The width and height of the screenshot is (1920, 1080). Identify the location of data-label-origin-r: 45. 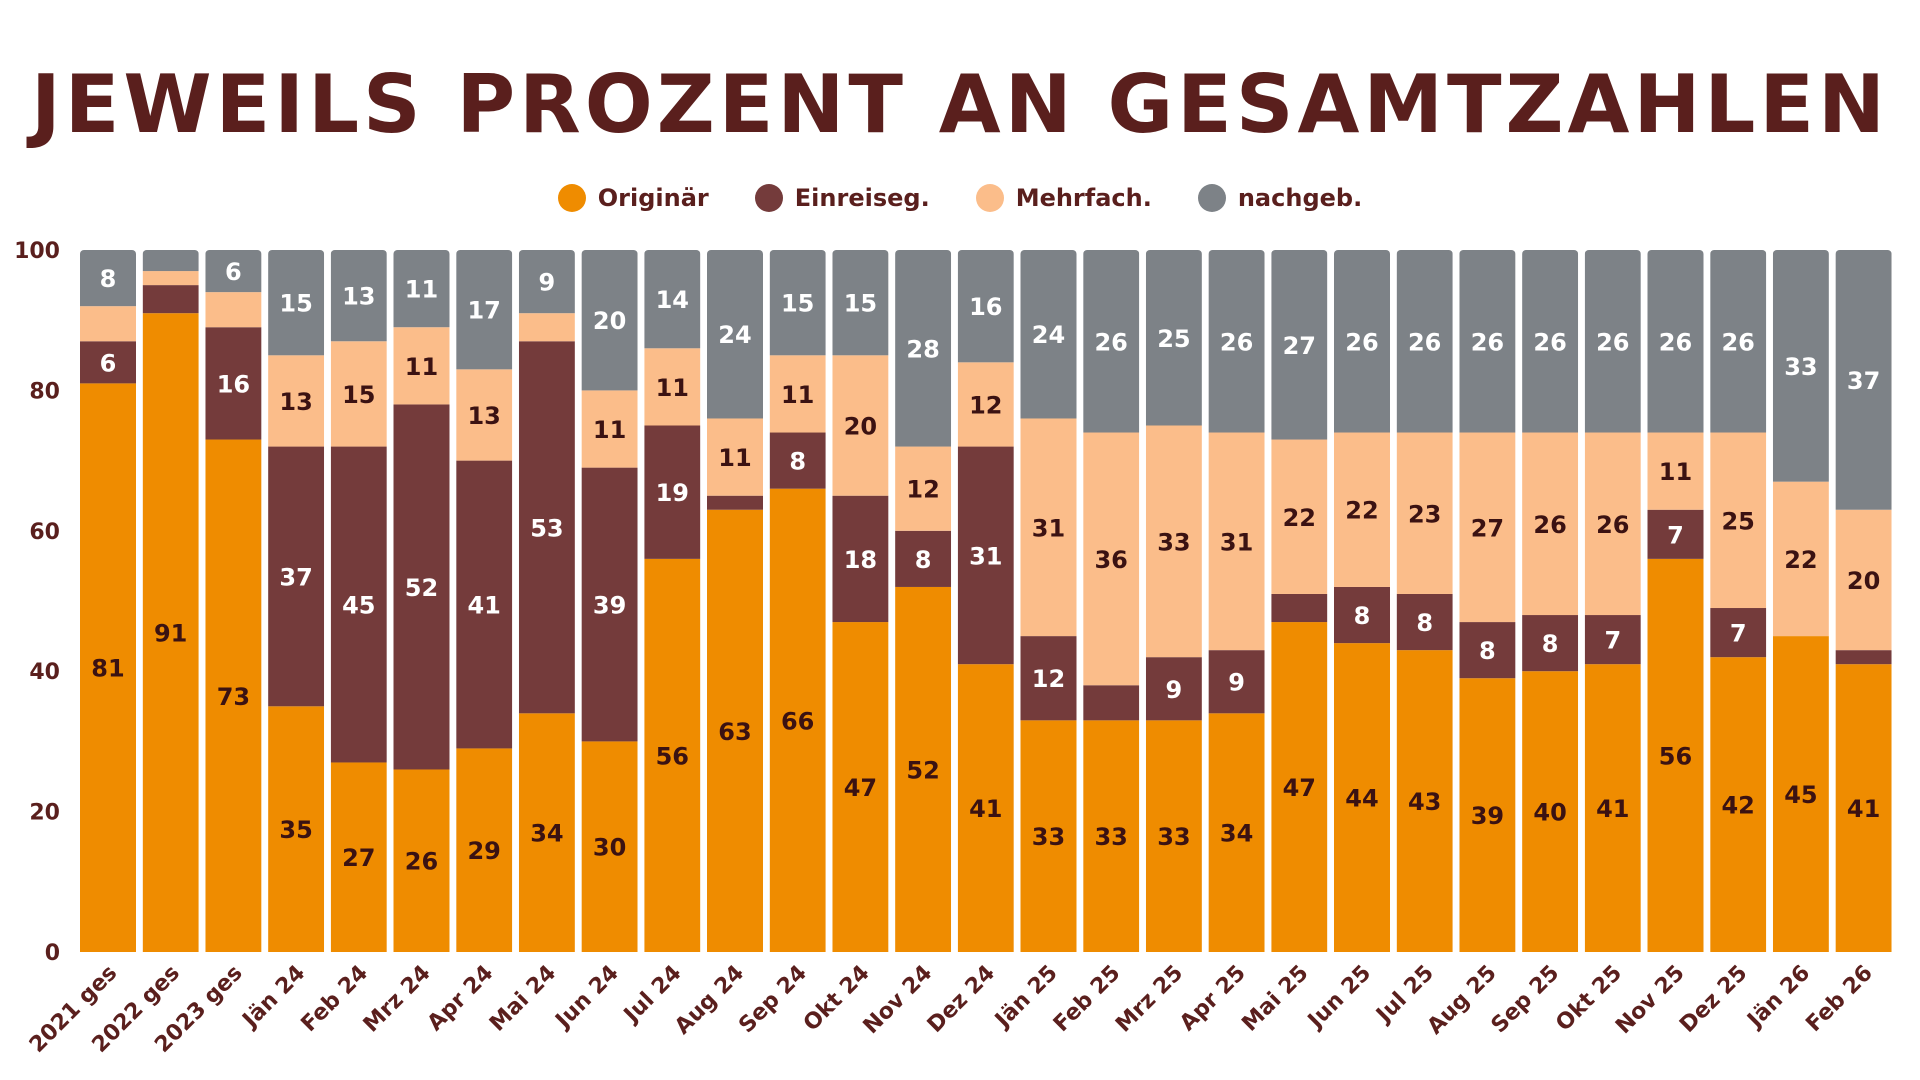
(1800, 795).